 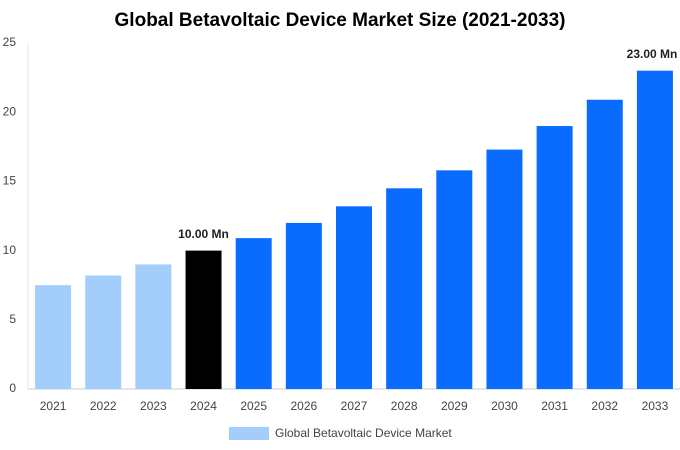 I want to click on y-tick-label: 15, so click(x=10, y=181).